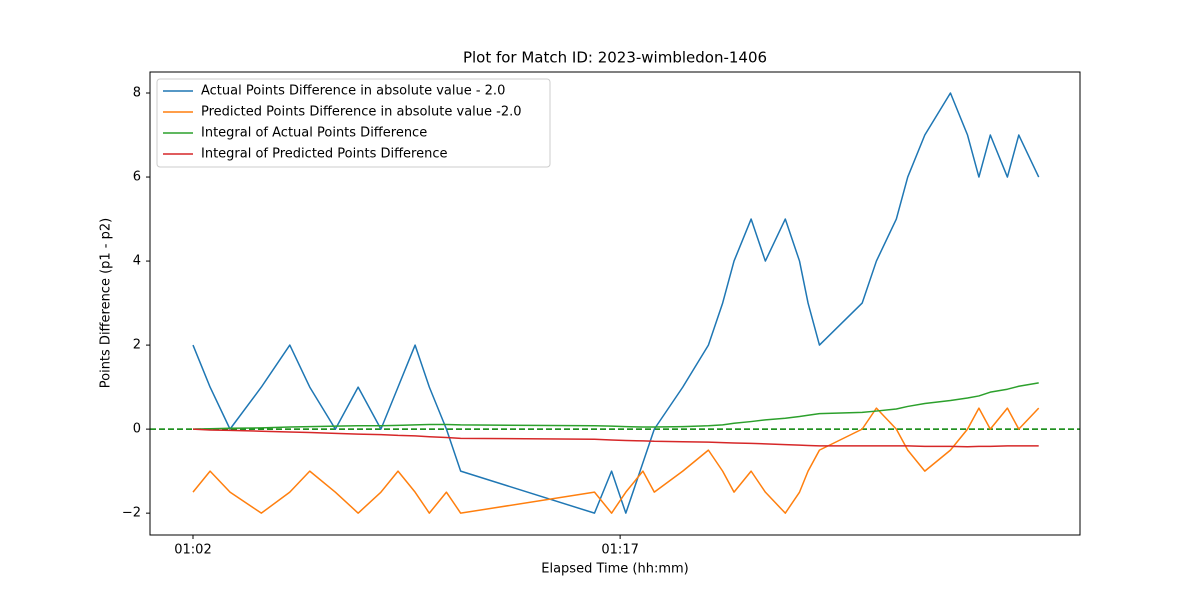 The height and width of the screenshot is (600, 1200). Describe the element at coordinates (137, 177) in the screenshot. I see `y-tick-label: 6` at that location.